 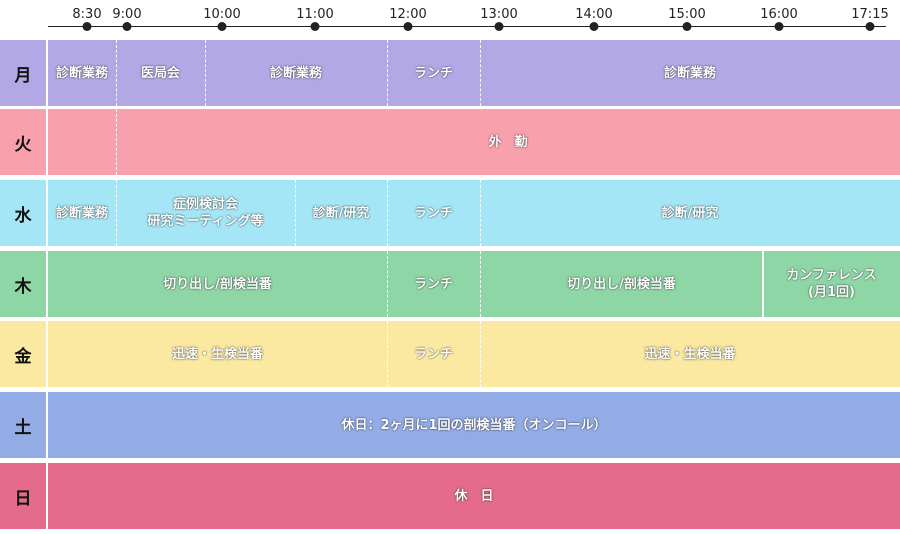 What do you see at coordinates (127, 14) in the screenshot?
I see `time-label: 9:00` at bounding box center [127, 14].